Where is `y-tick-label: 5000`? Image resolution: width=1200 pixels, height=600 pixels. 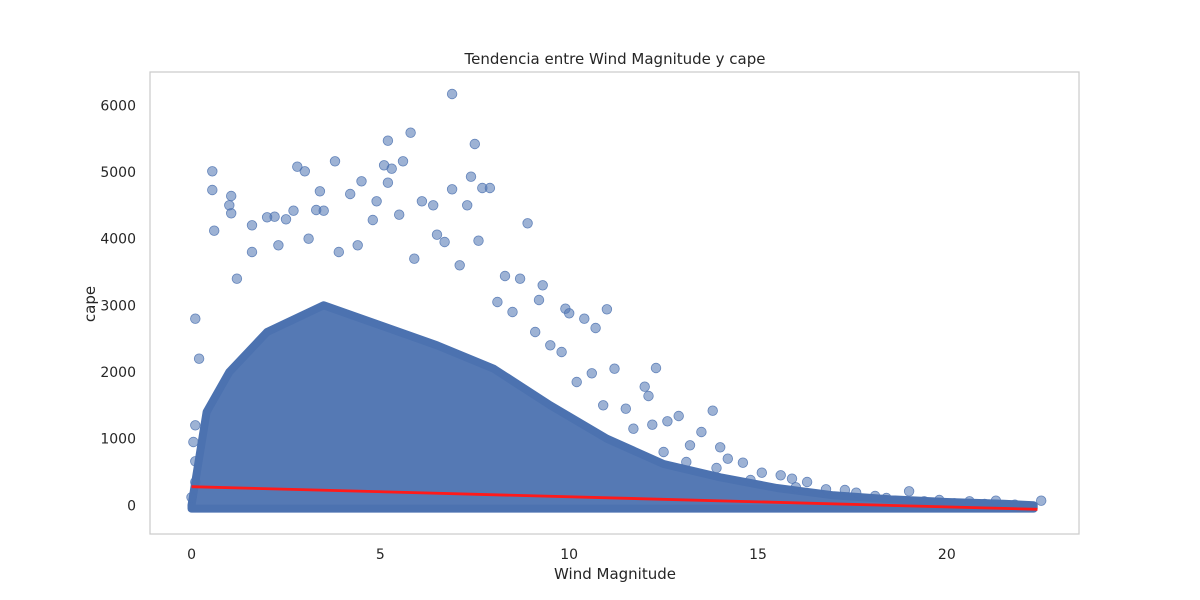 y-tick-label: 5000 is located at coordinates (118, 173).